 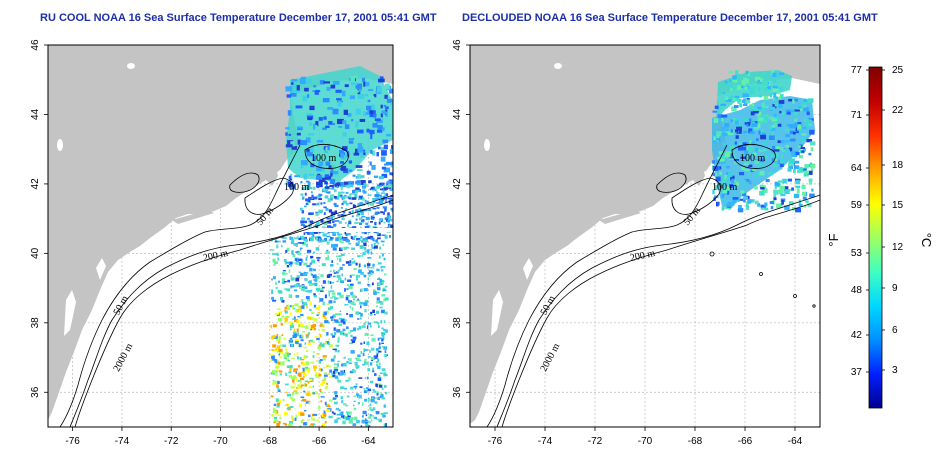 I want to click on colorbar-c-tick-label: 18, so click(x=898, y=165).